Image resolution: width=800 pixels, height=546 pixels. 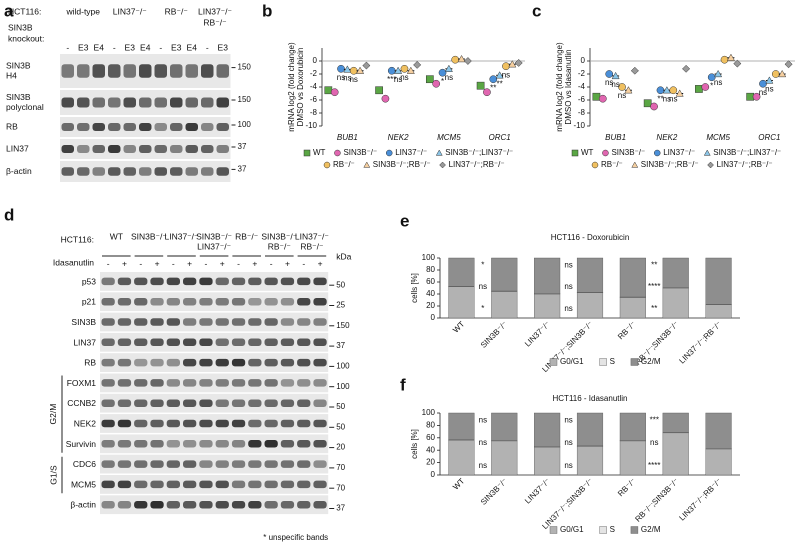 What do you see at coordinates (430, 293) in the screenshot?
I see `y-tick-label: 40` at bounding box center [430, 293].